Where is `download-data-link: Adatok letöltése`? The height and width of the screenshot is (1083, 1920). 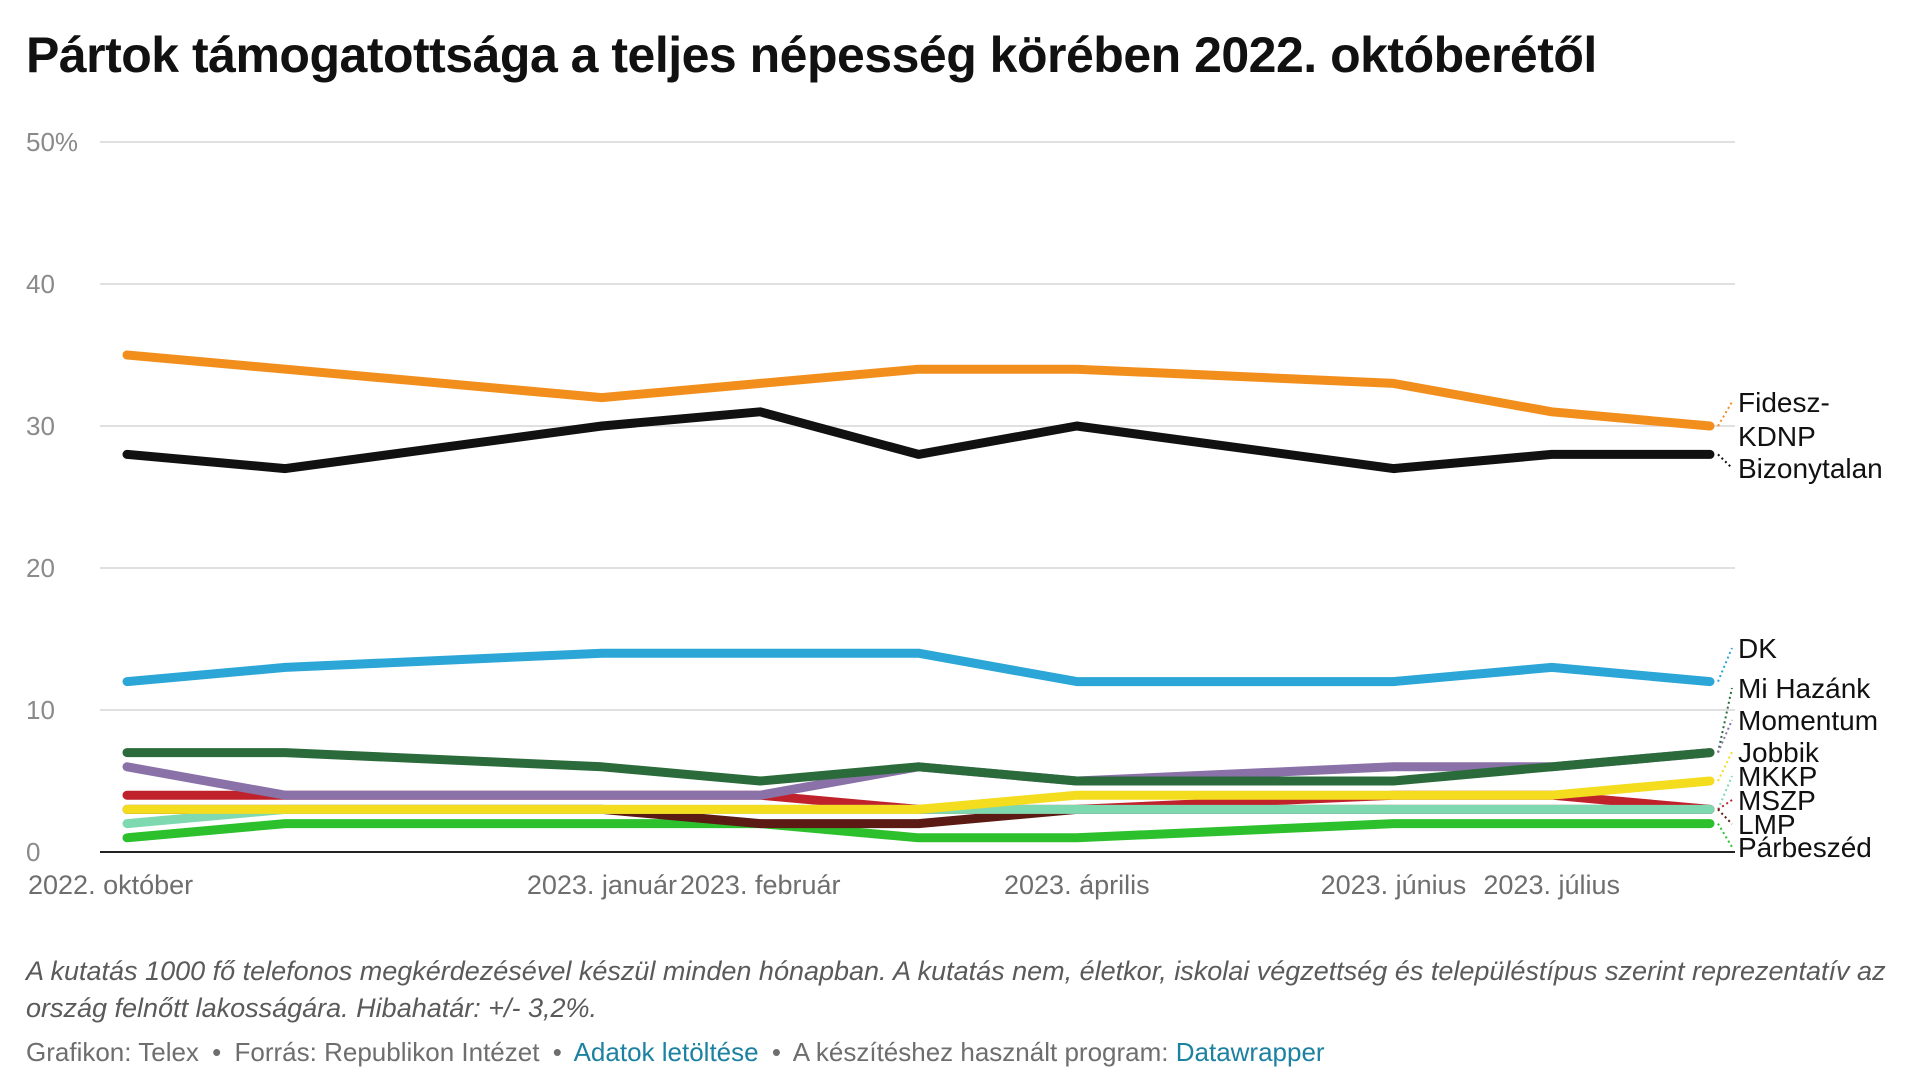 download-data-link: Adatok letöltése is located at coordinates (666, 1052).